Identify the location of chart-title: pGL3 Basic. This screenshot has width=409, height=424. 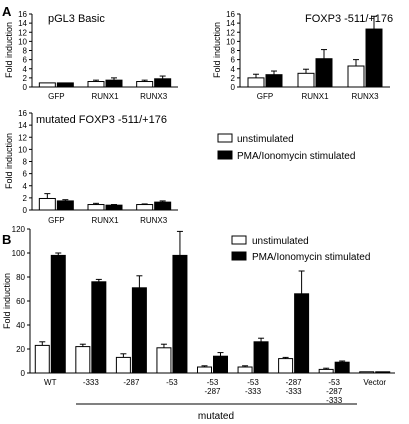
(76, 19).